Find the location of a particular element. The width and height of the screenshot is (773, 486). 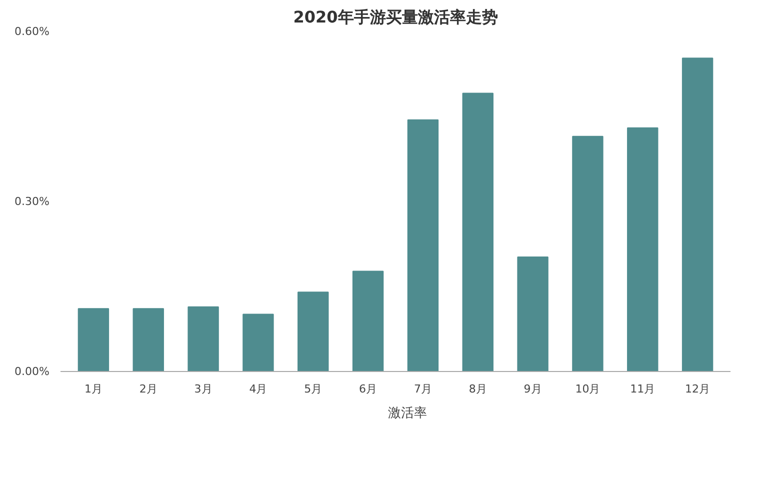

x-tick-label: 10月 is located at coordinates (587, 389).